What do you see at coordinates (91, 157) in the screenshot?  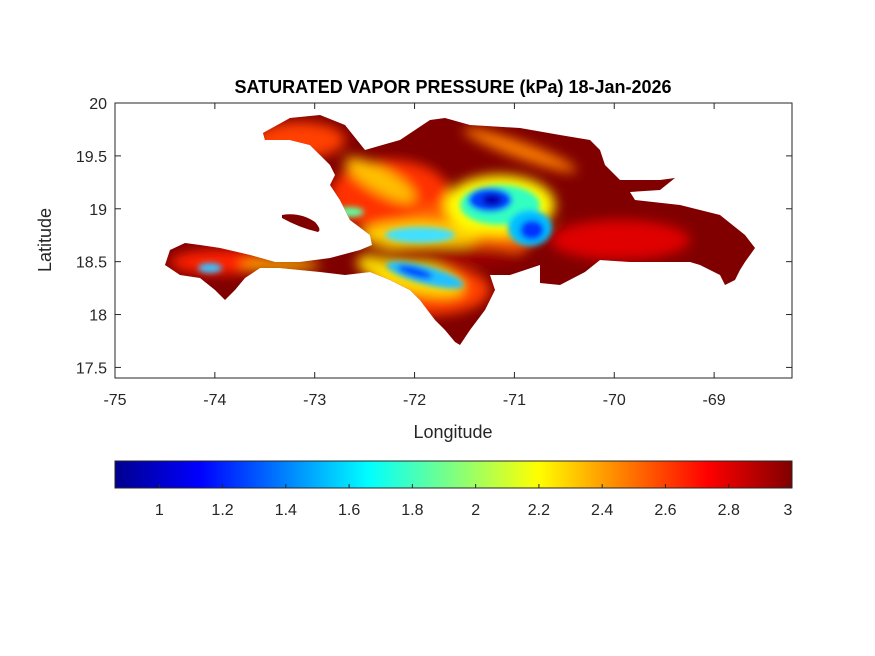 I see `y-tick-label: 19.5` at bounding box center [91, 157].